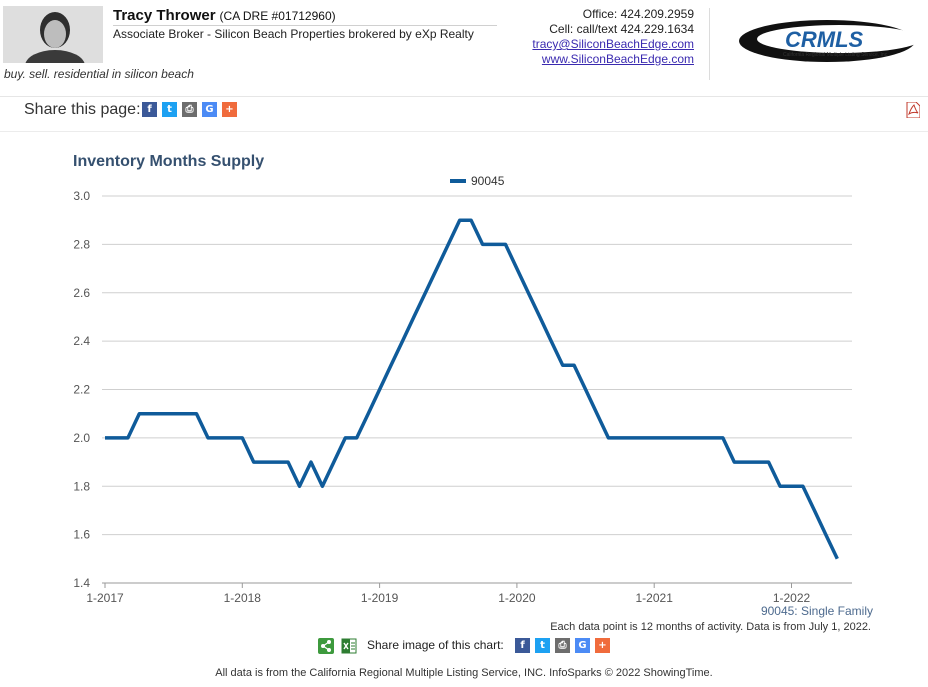 Image resolution: width=928 pixels, height=687 pixels. Describe the element at coordinates (81, 438) in the screenshot. I see `y-tick-label: 2.0` at that location.